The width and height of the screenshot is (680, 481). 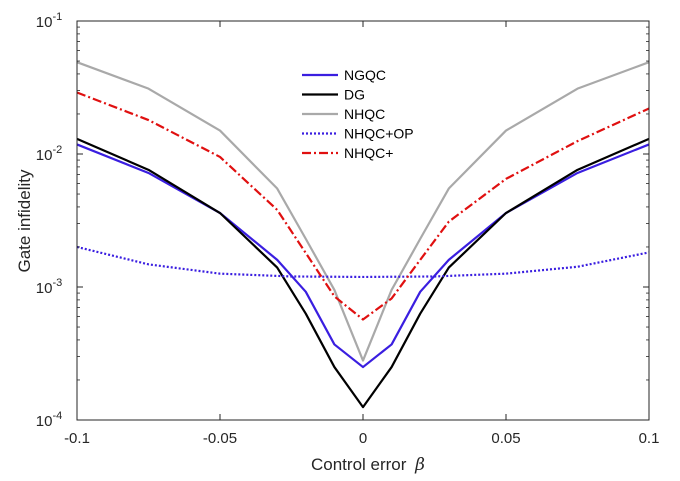 What do you see at coordinates (77, 438) in the screenshot?
I see `x-tick-label: -0.1` at bounding box center [77, 438].